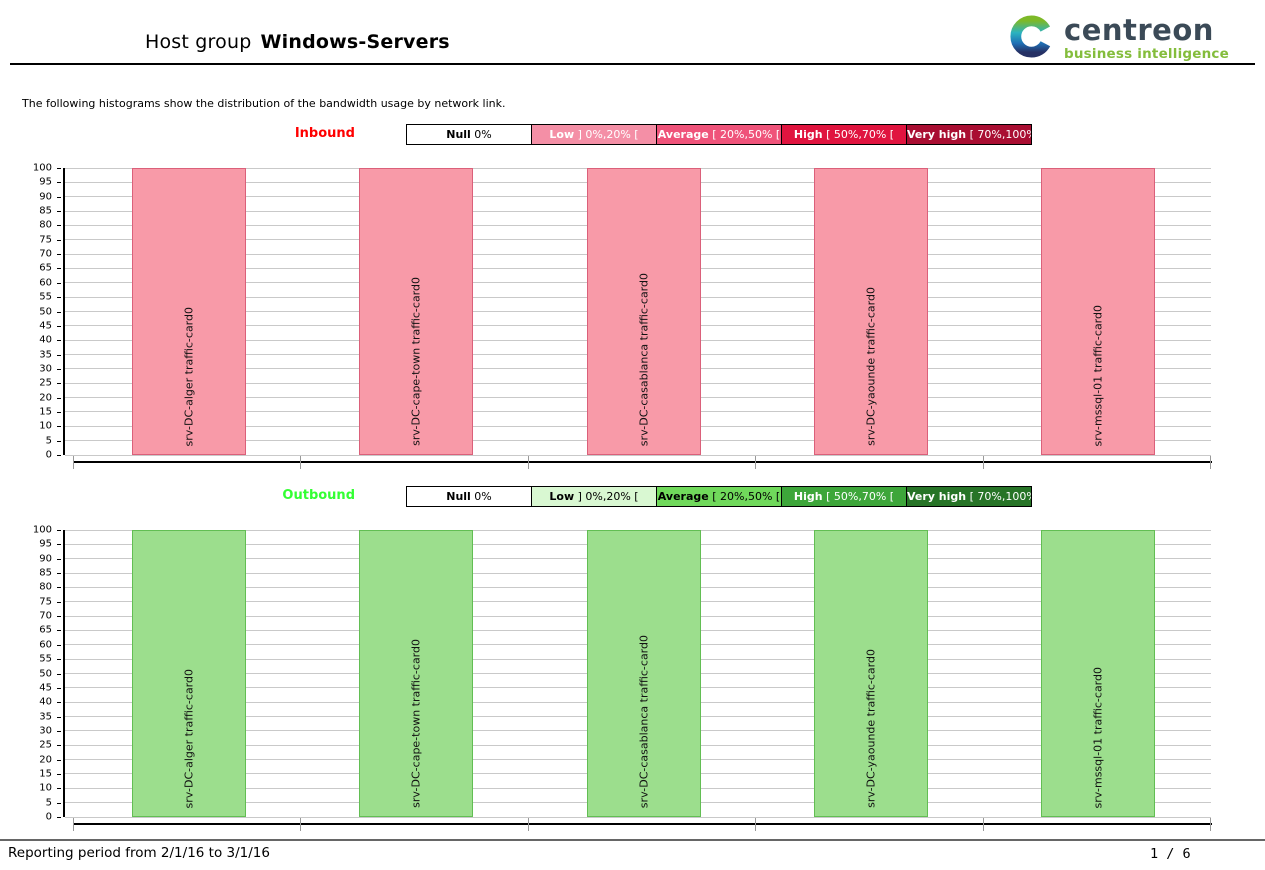 The height and width of the screenshot is (870, 1265). I want to click on footer-divider, so click(632, 840).